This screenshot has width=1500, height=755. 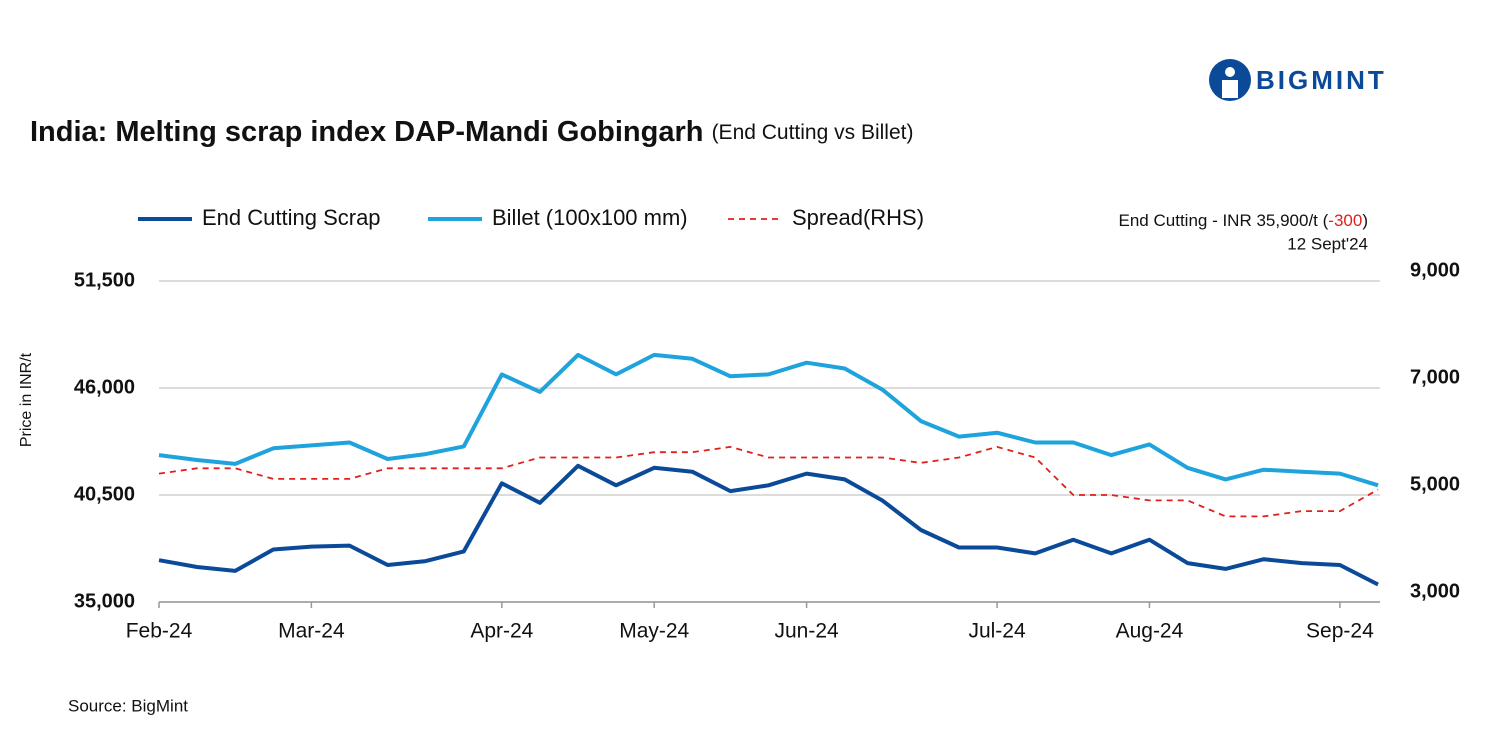 What do you see at coordinates (104, 280) in the screenshot?
I see `y-tick-label: 51,500` at bounding box center [104, 280].